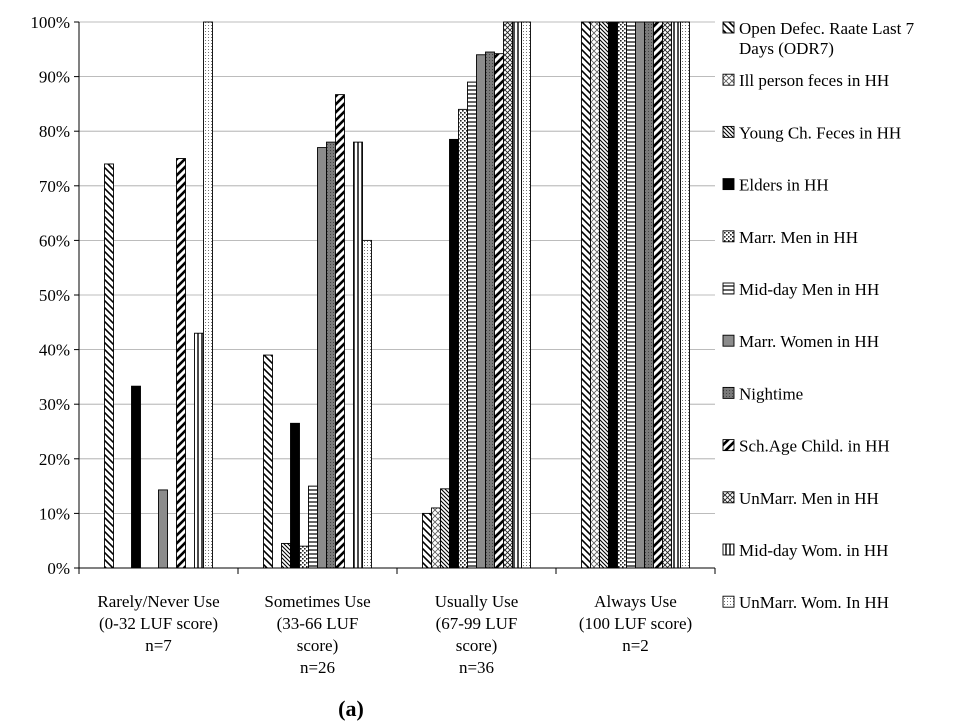  I want to click on y-tick-label: 40%, so click(54, 350).